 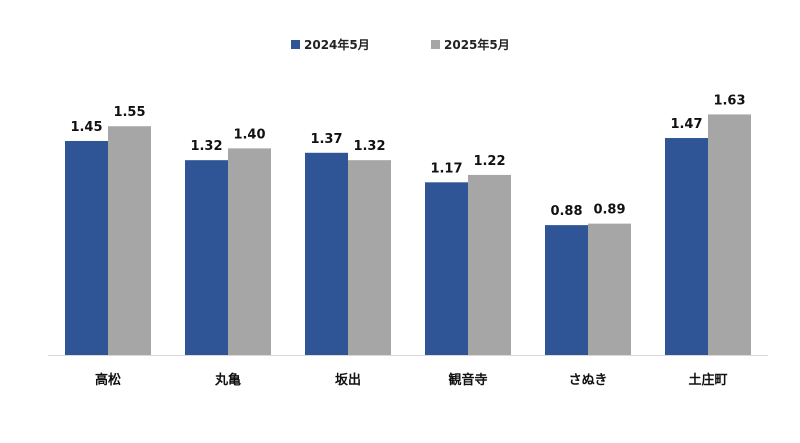 What do you see at coordinates (435, 44) in the screenshot?
I see `legend-swatch-2025` at bounding box center [435, 44].